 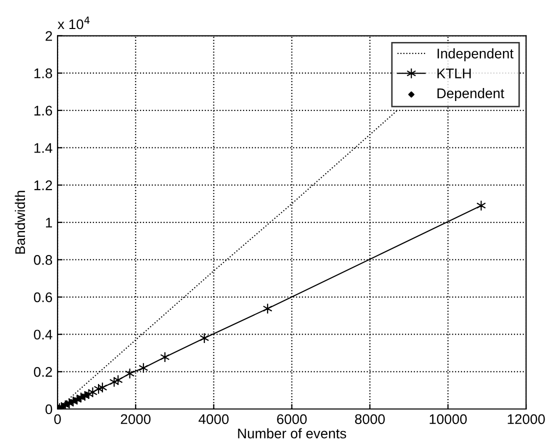 What do you see at coordinates (43, 148) in the screenshot?
I see `y-tick-label: 1.4` at bounding box center [43, 148].